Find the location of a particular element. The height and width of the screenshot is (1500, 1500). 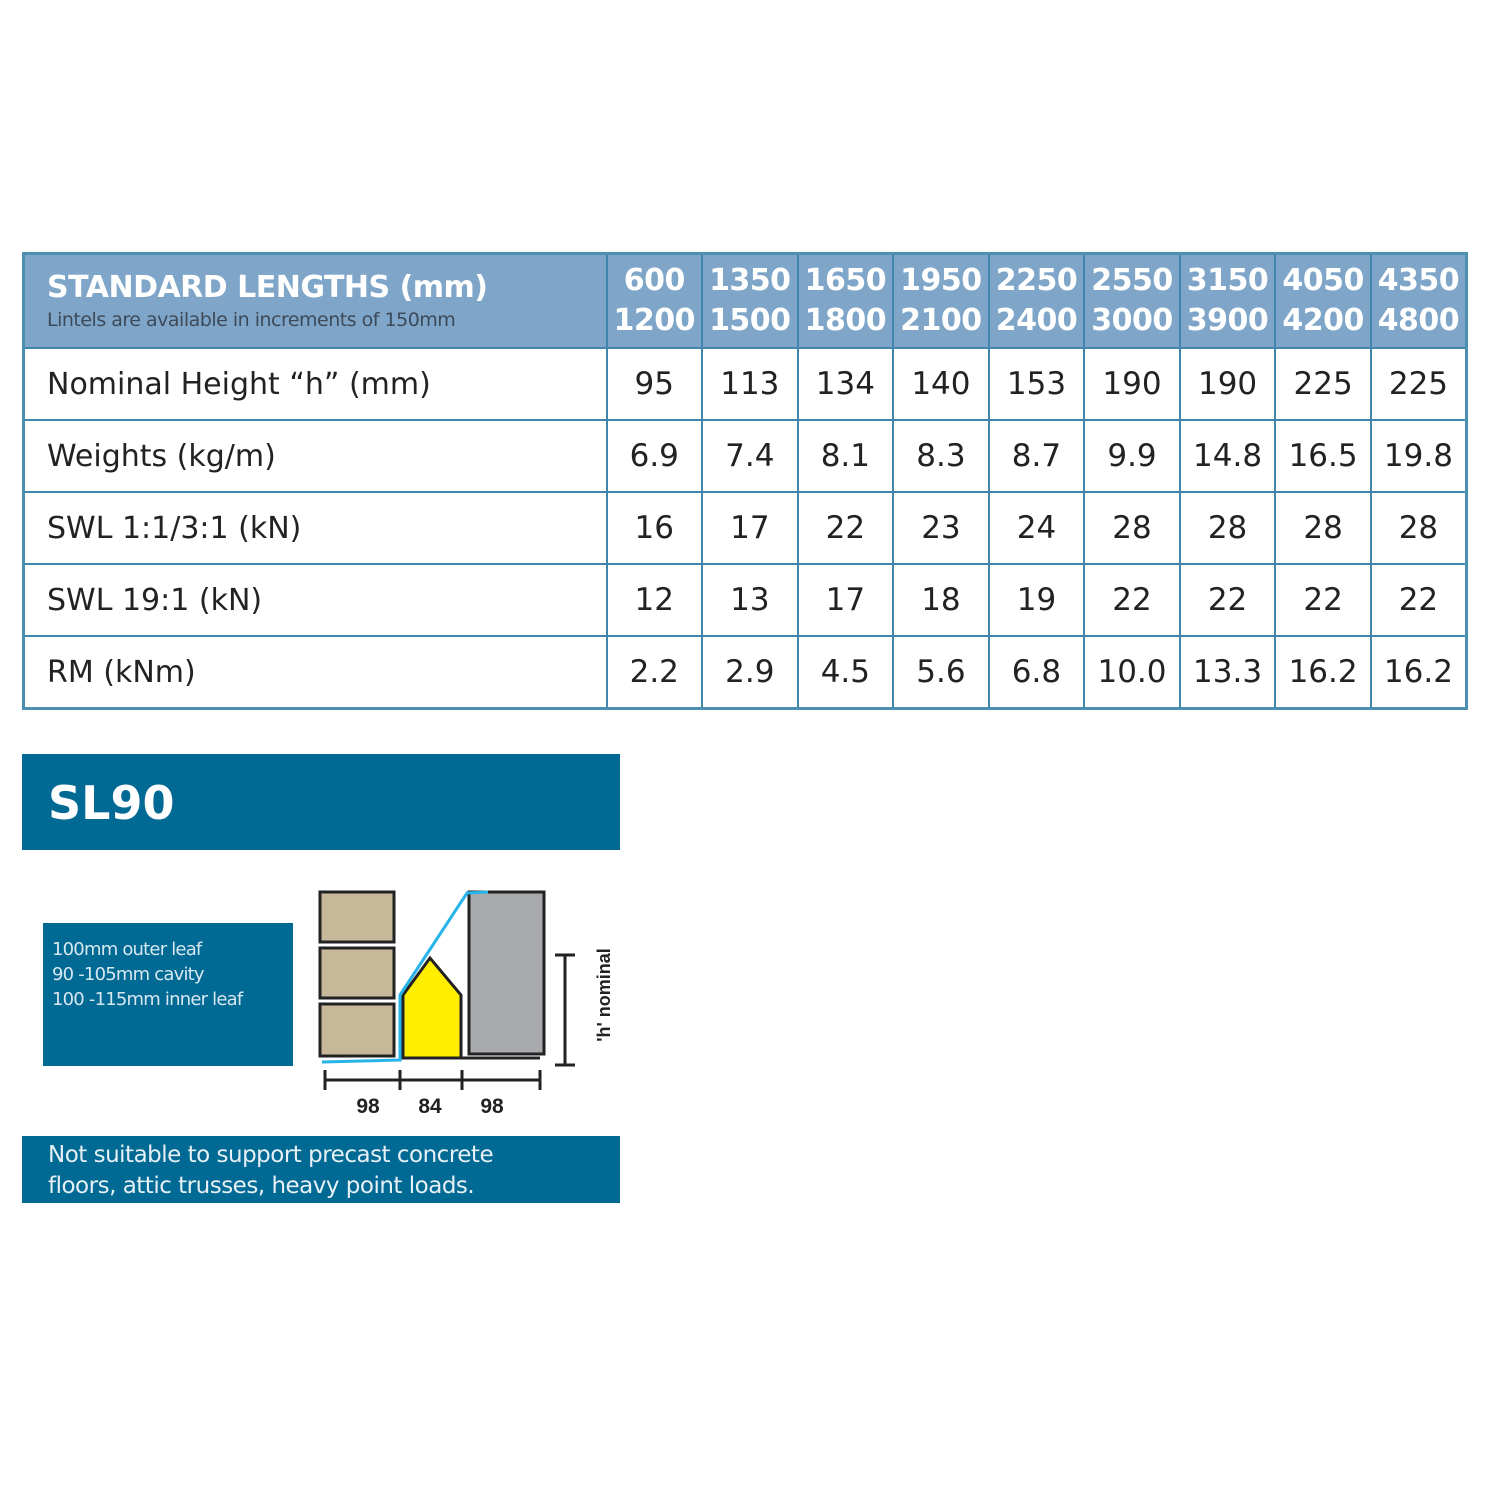

outer-leaf-spec: 100mm outer leaf is located at coordinates (127, 949).